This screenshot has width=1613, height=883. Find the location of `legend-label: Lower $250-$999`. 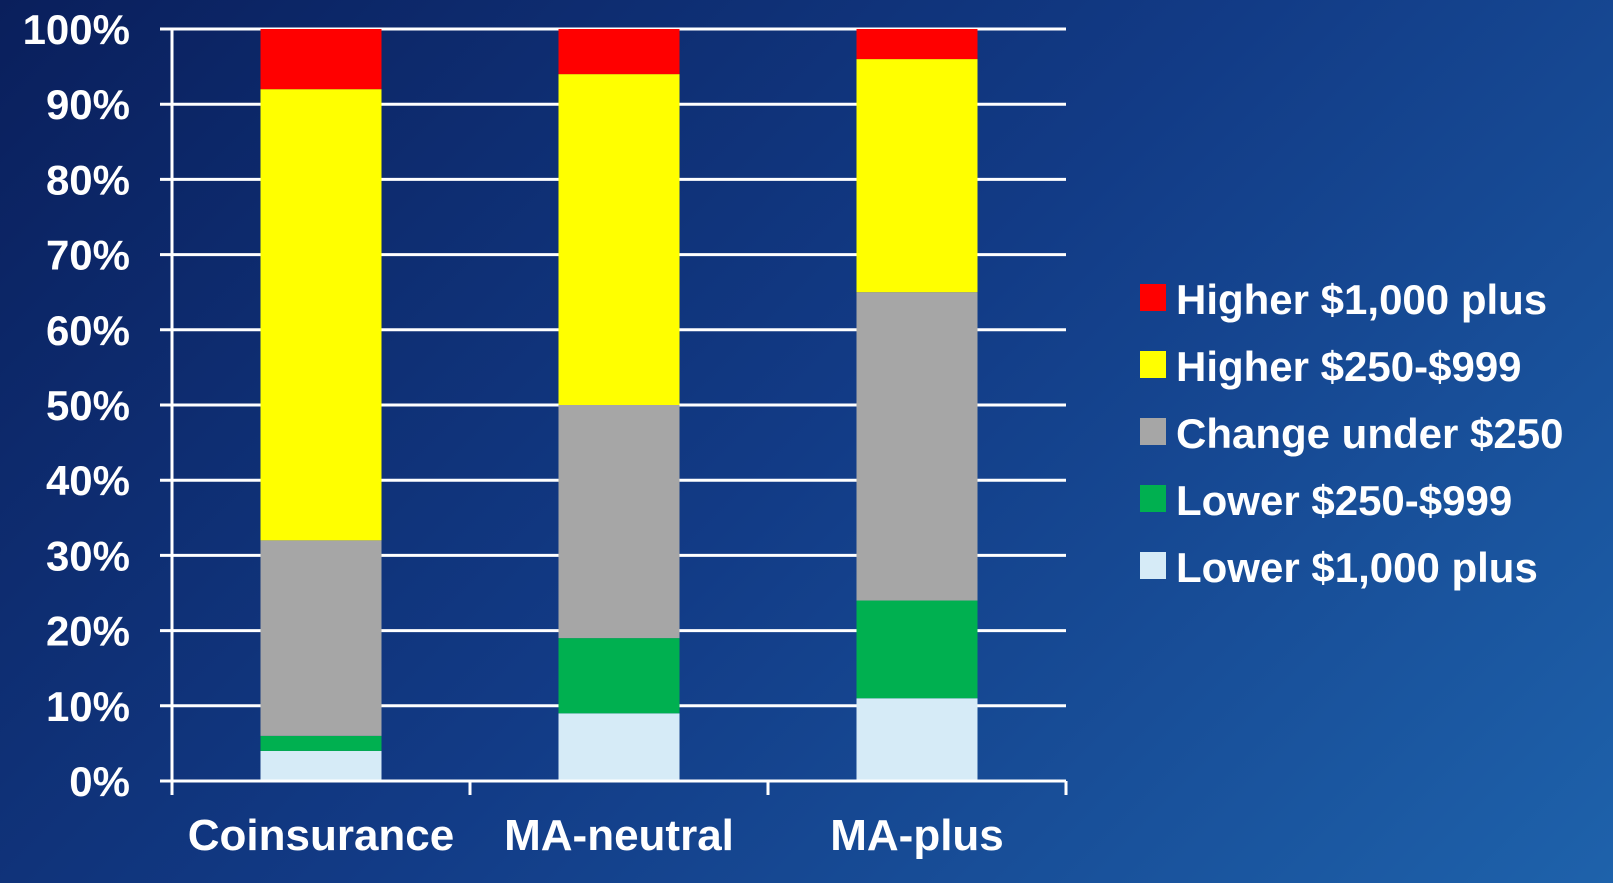

legend-label: Lower $250-$999 is located at coordinates (1344, 500).